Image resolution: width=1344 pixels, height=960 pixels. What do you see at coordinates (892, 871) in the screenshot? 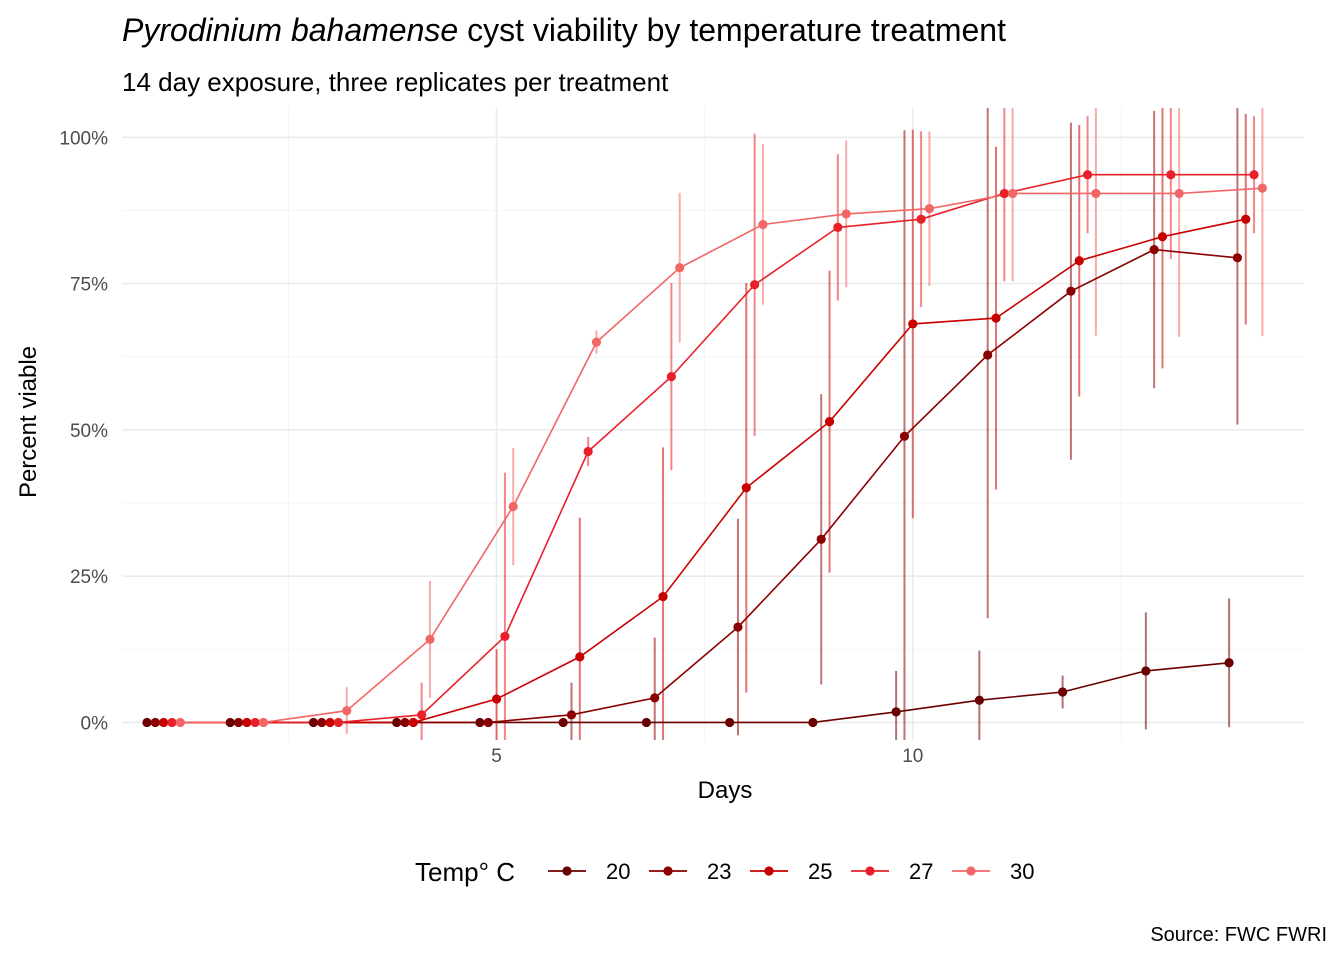
I see `legend-item-27: 27` at bounding box center [892, 871].